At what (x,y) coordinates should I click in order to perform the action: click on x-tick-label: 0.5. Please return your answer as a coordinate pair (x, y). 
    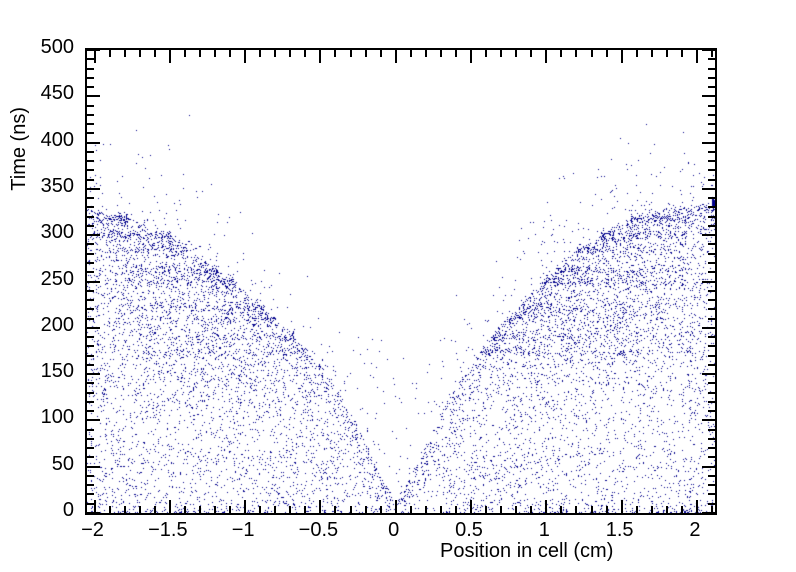
    Looking at the image, I should click on (469, 530).